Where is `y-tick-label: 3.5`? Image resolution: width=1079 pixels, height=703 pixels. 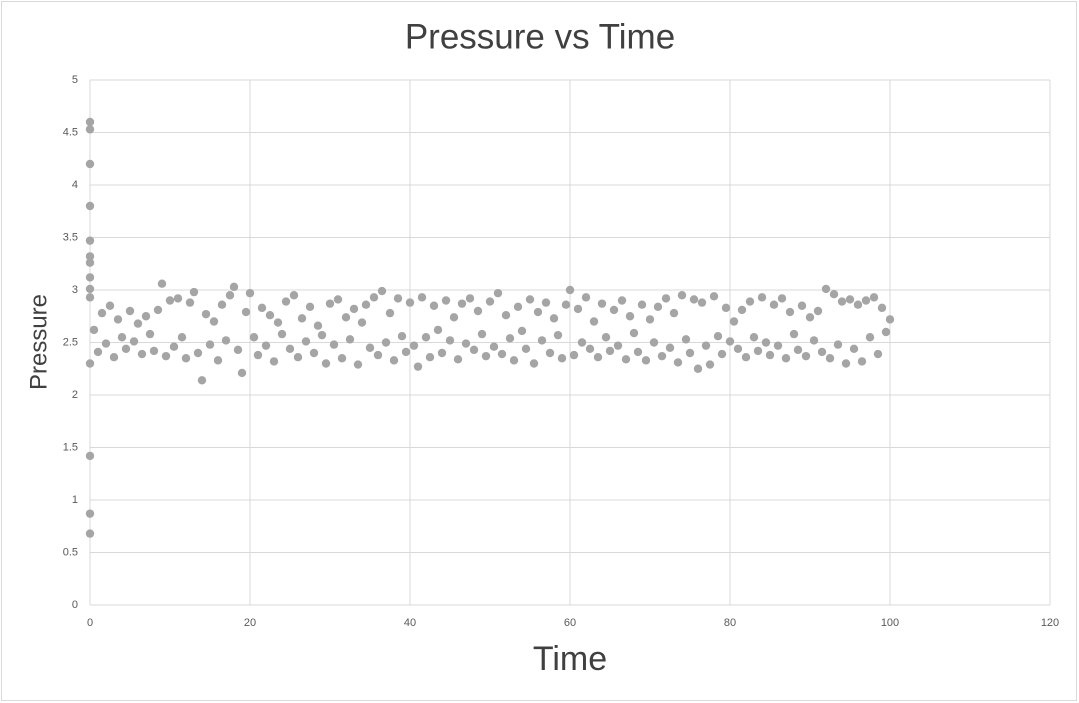 y-tick-label: 3.5 is located at coordinates (70, 237).